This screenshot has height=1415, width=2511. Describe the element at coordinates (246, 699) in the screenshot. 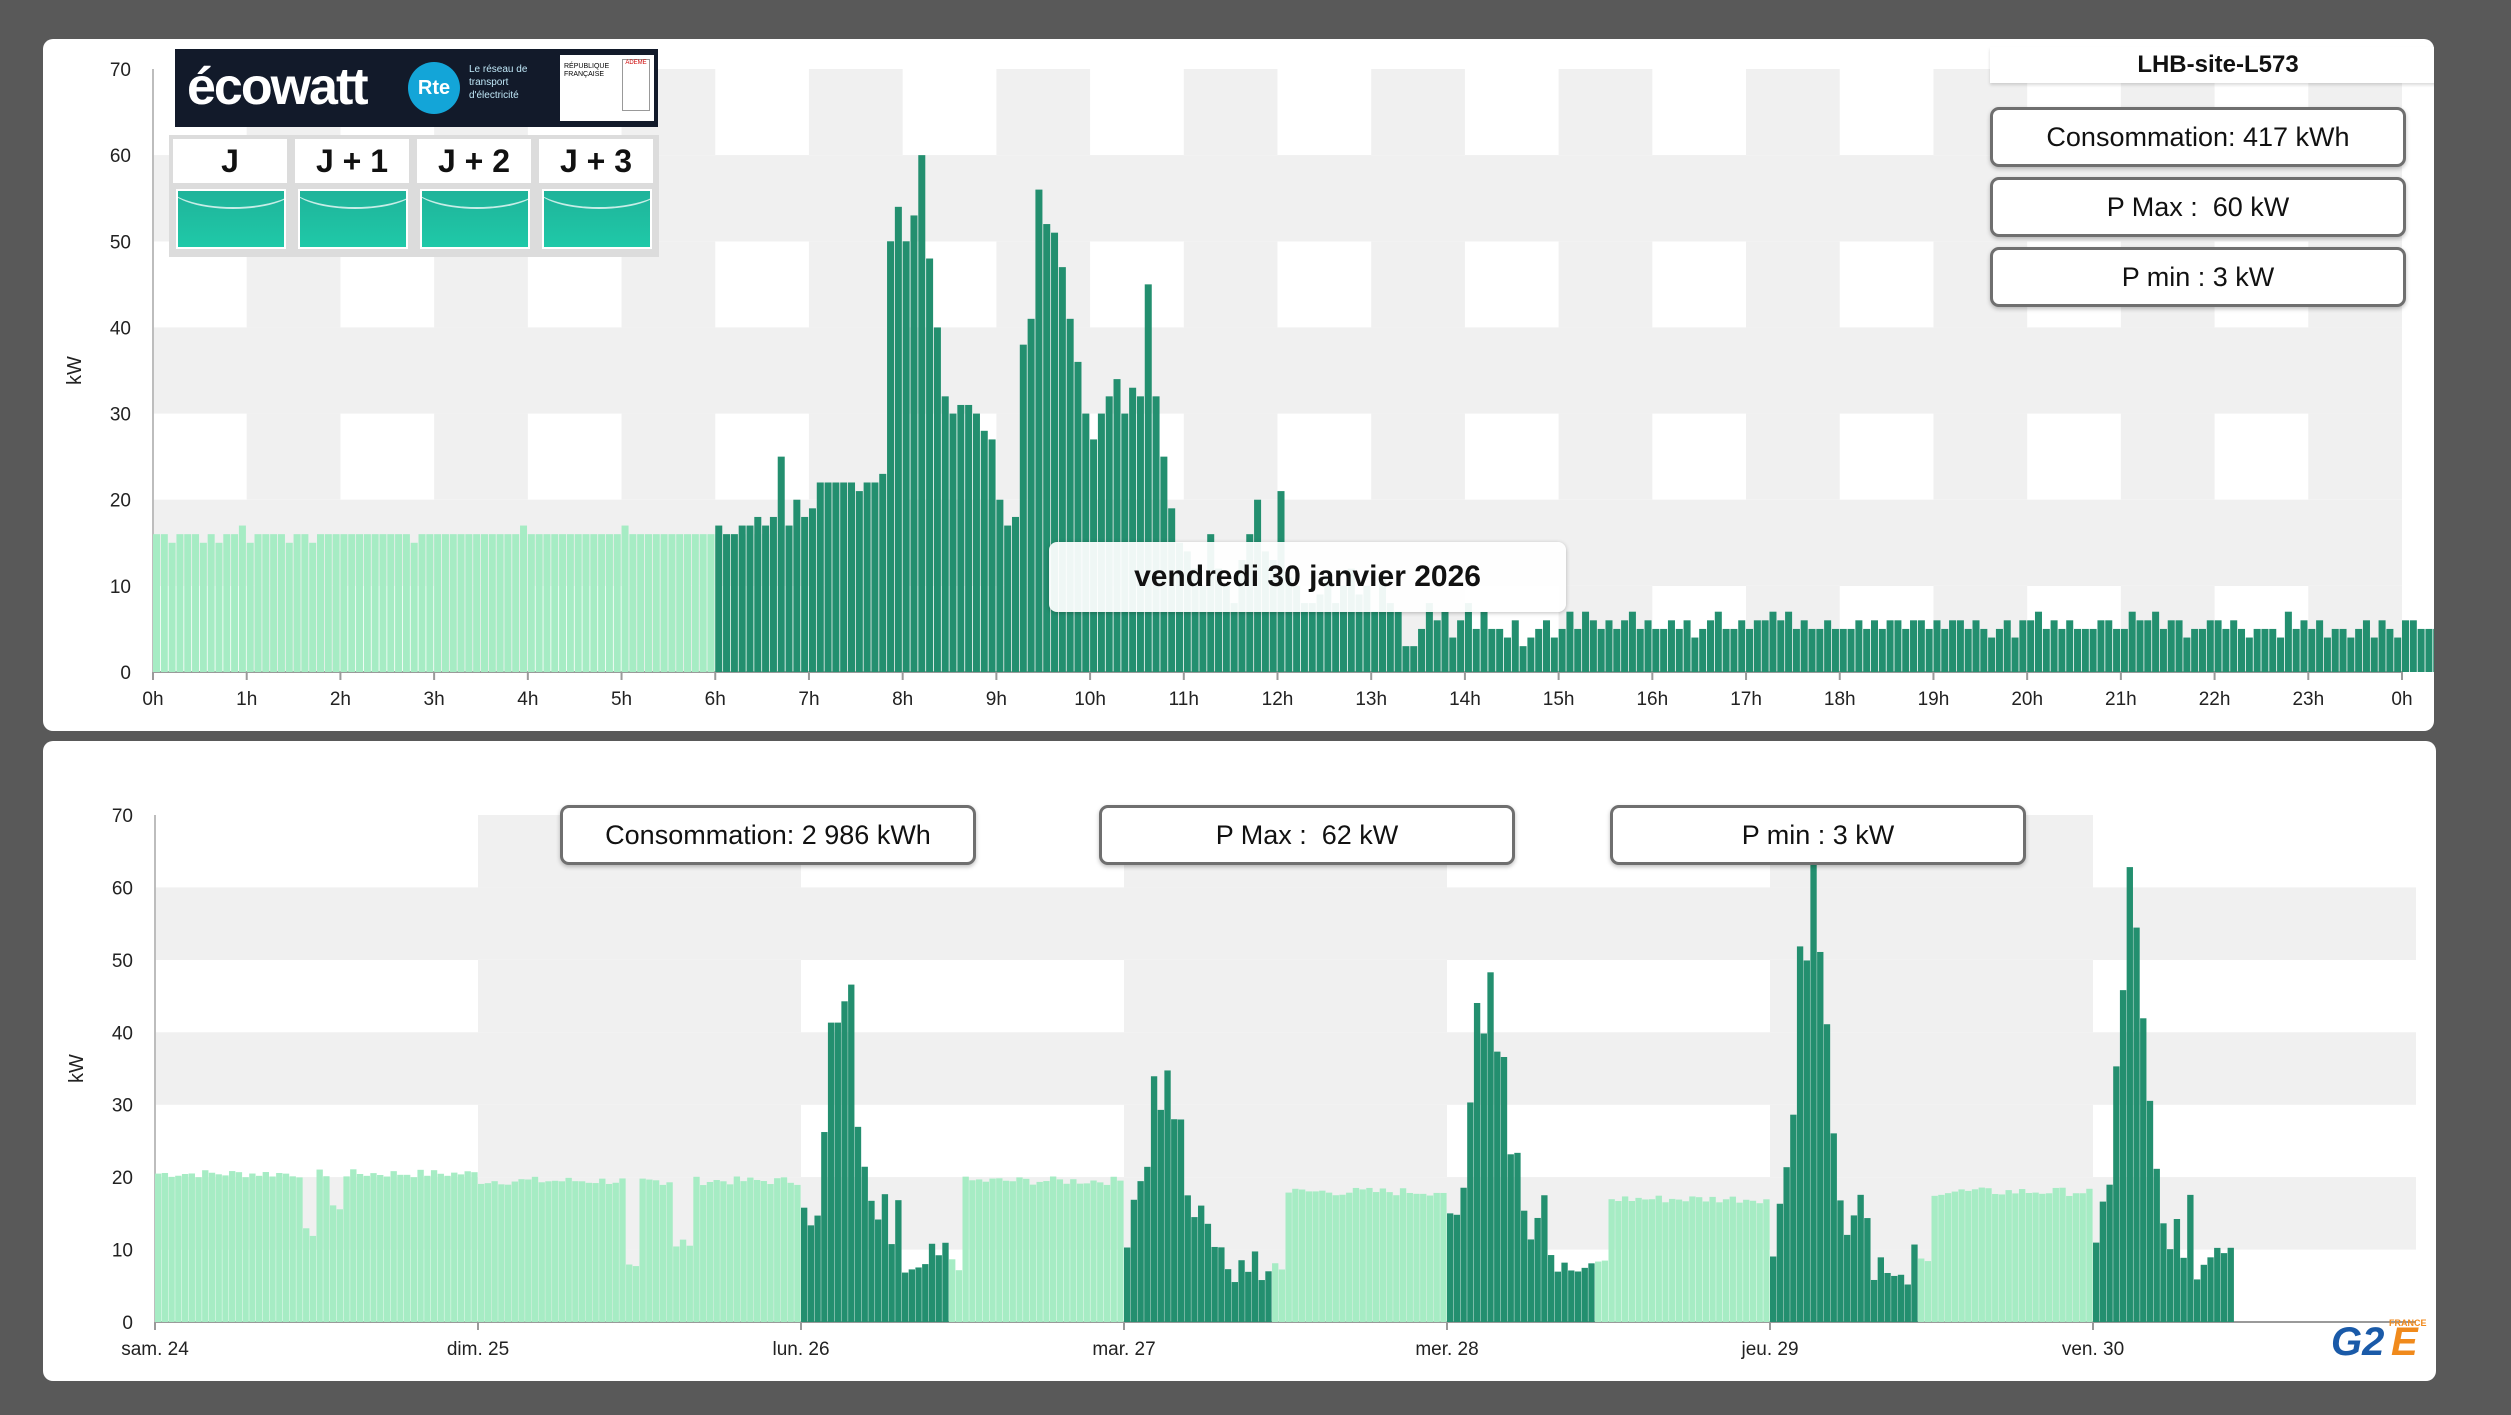

I see `x-tick-label: 1h` at that location.